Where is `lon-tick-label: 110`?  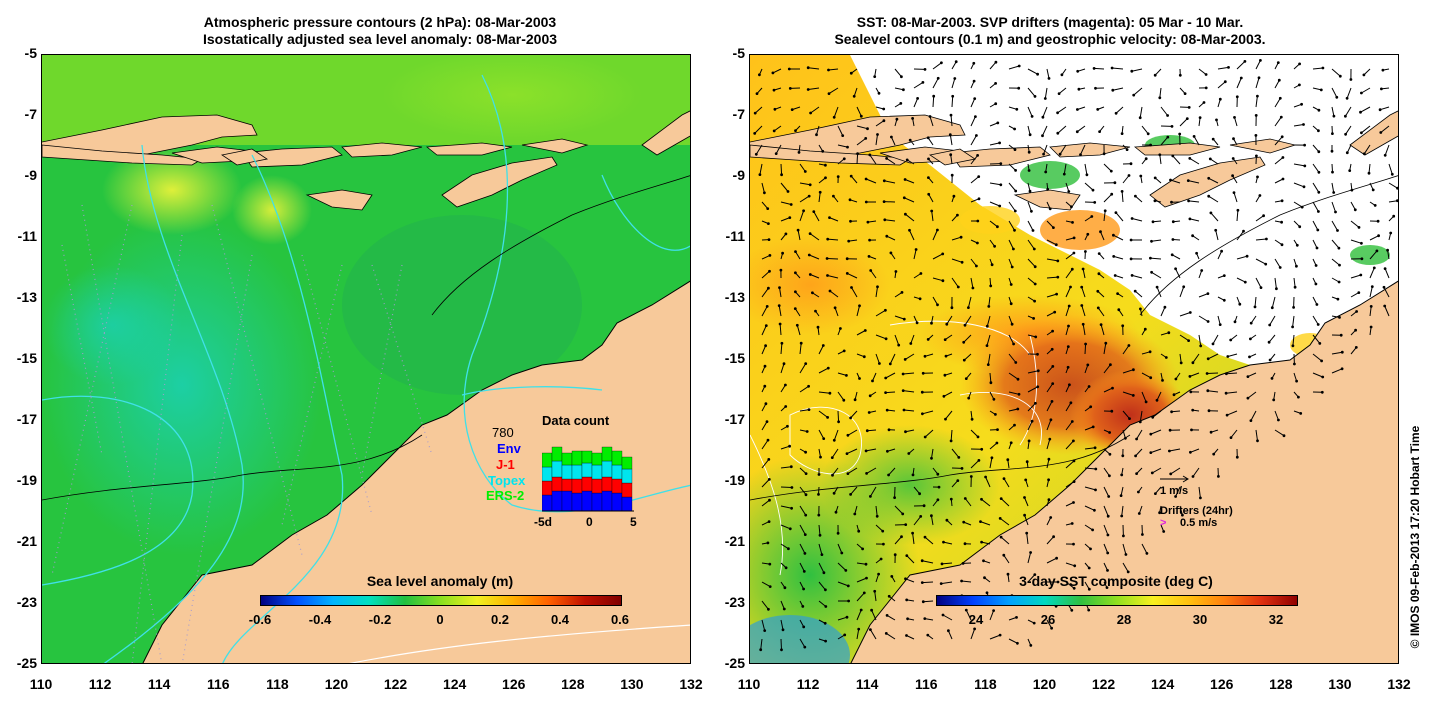
lon-tick-label: 110 is located at coordinates (41, 684).